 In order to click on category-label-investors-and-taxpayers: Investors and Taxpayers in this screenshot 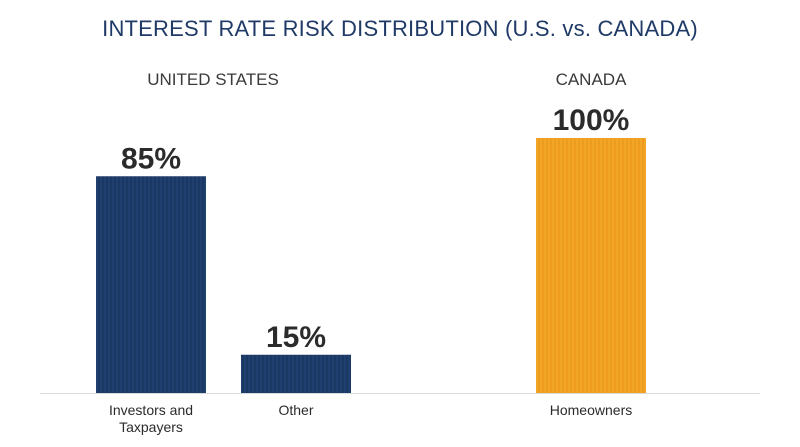, I will do `click(151, 418)`.